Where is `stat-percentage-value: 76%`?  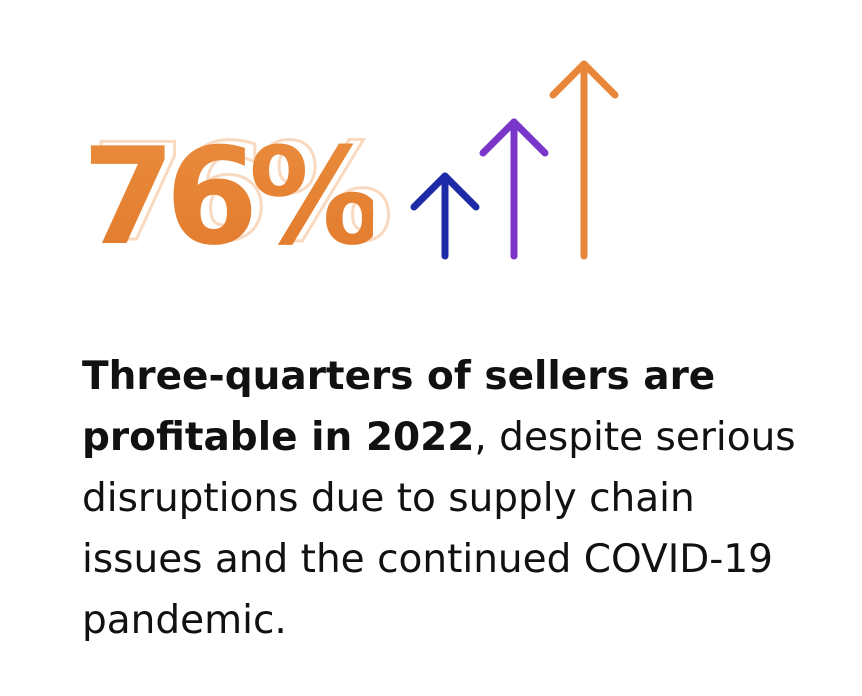 stat-percentage-value: 76% is located at coordinates (232, 197).